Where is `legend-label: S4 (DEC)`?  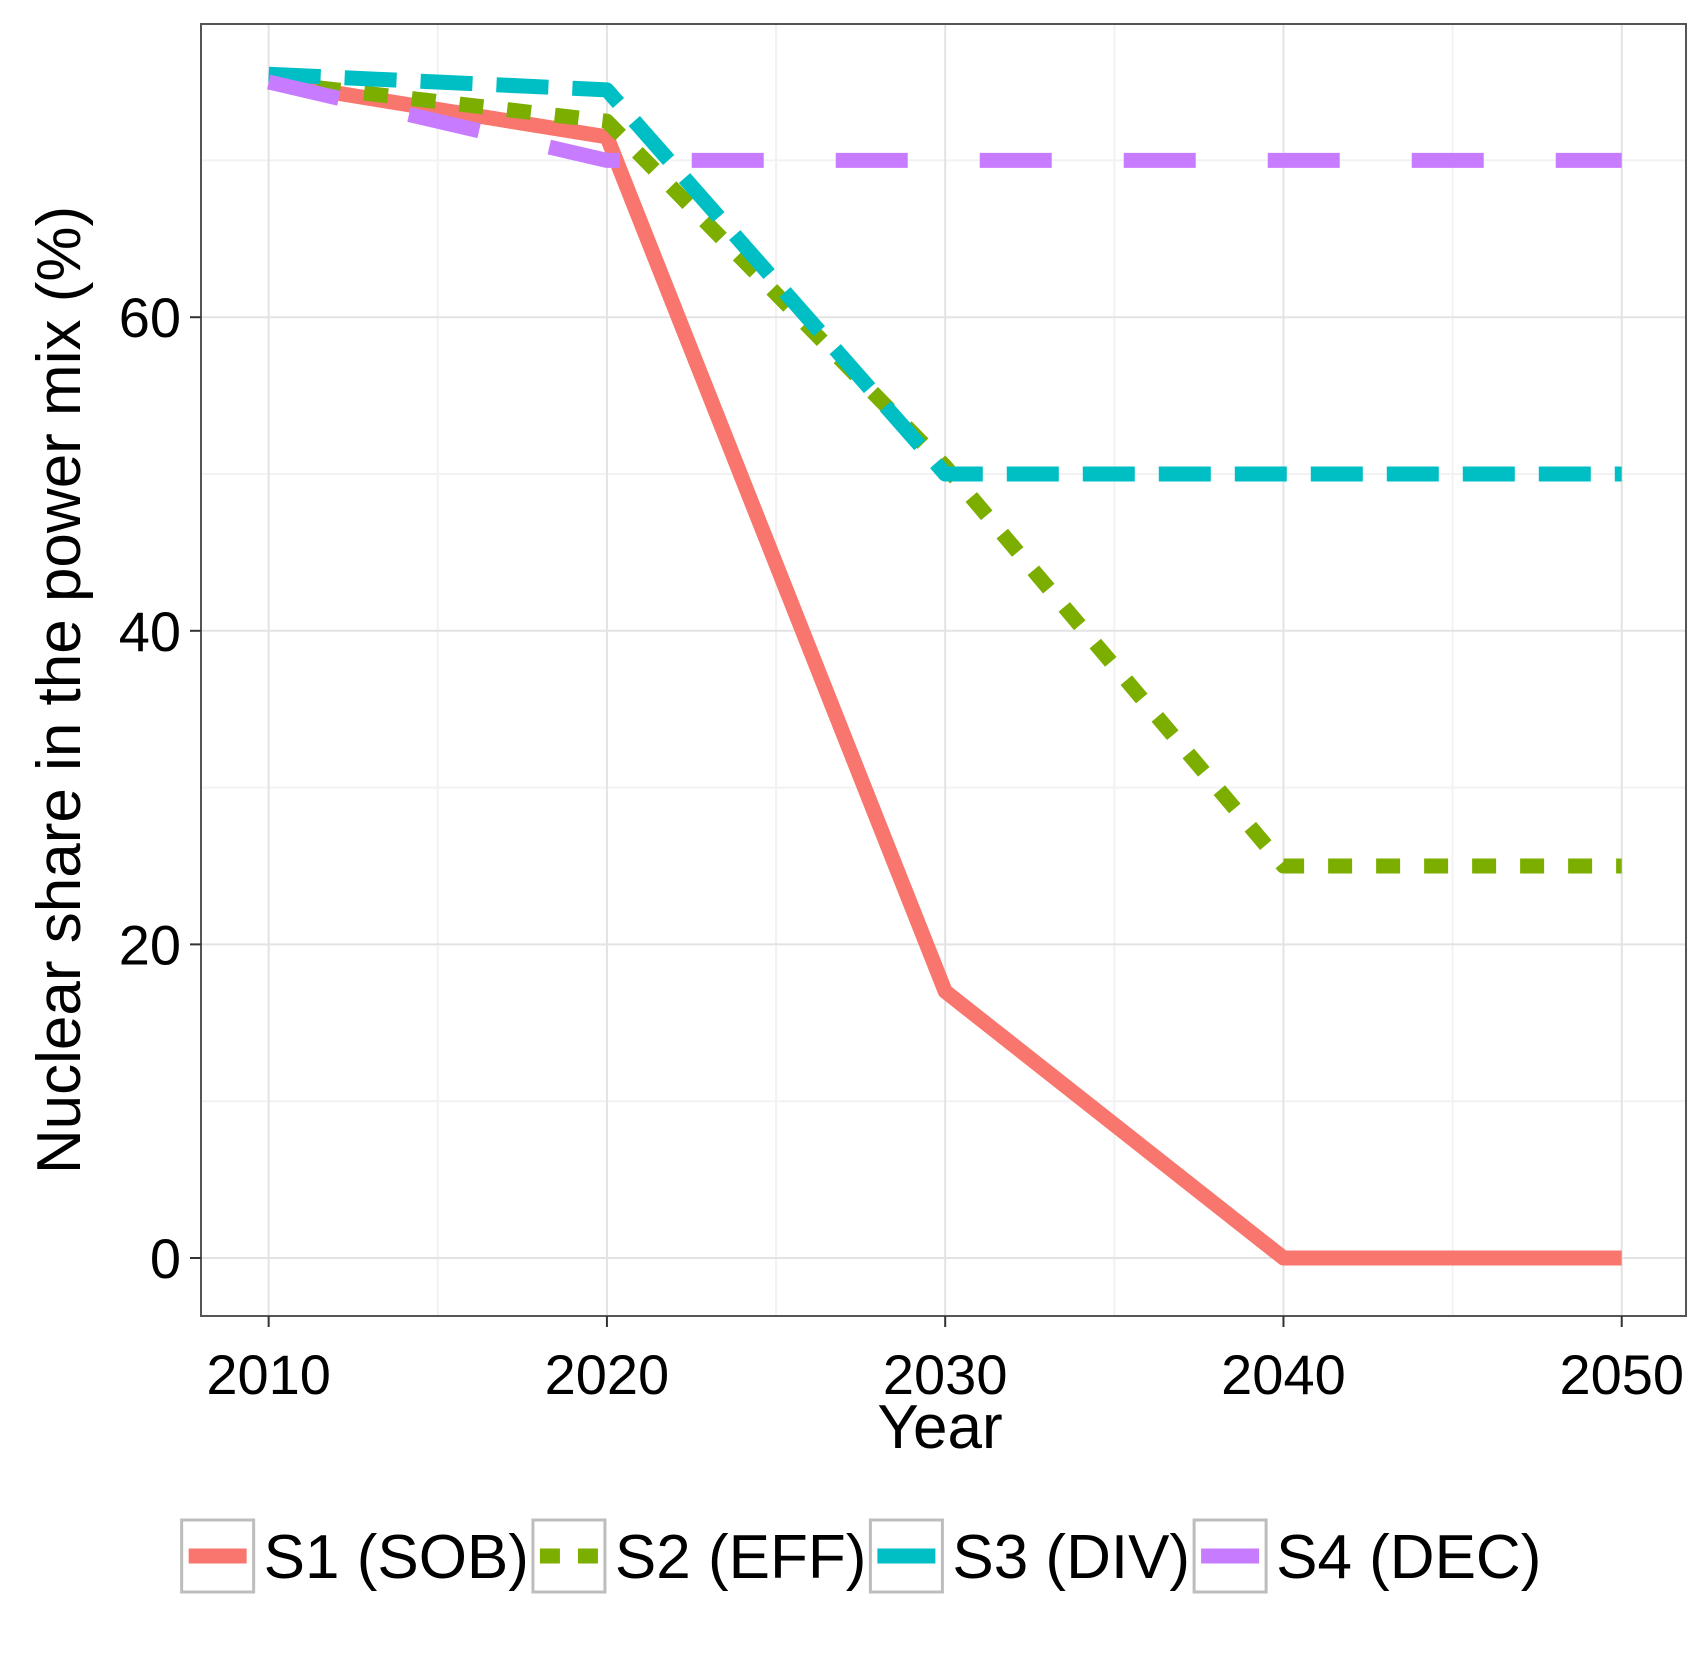 legend-label: S4 (DEC) is located at coordinates (1408, 1557).